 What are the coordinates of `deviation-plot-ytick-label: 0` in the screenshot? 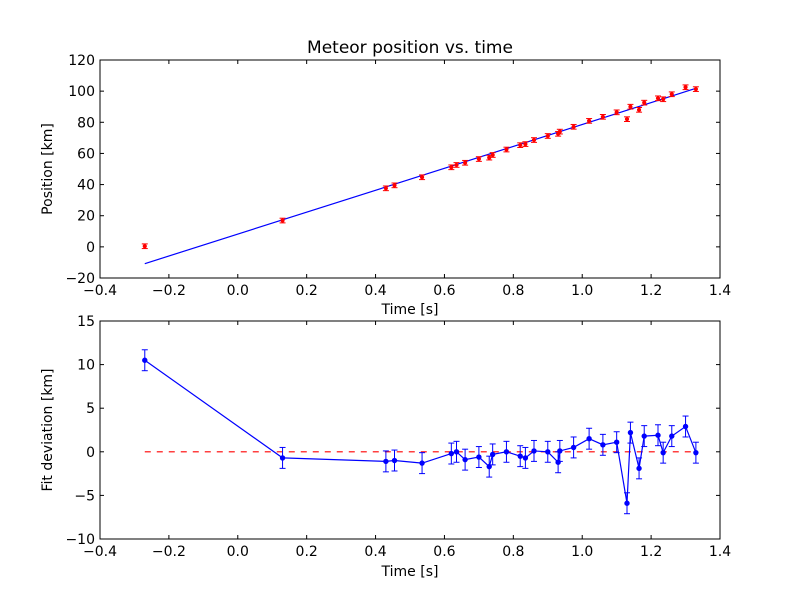 It's located at (90, 453).